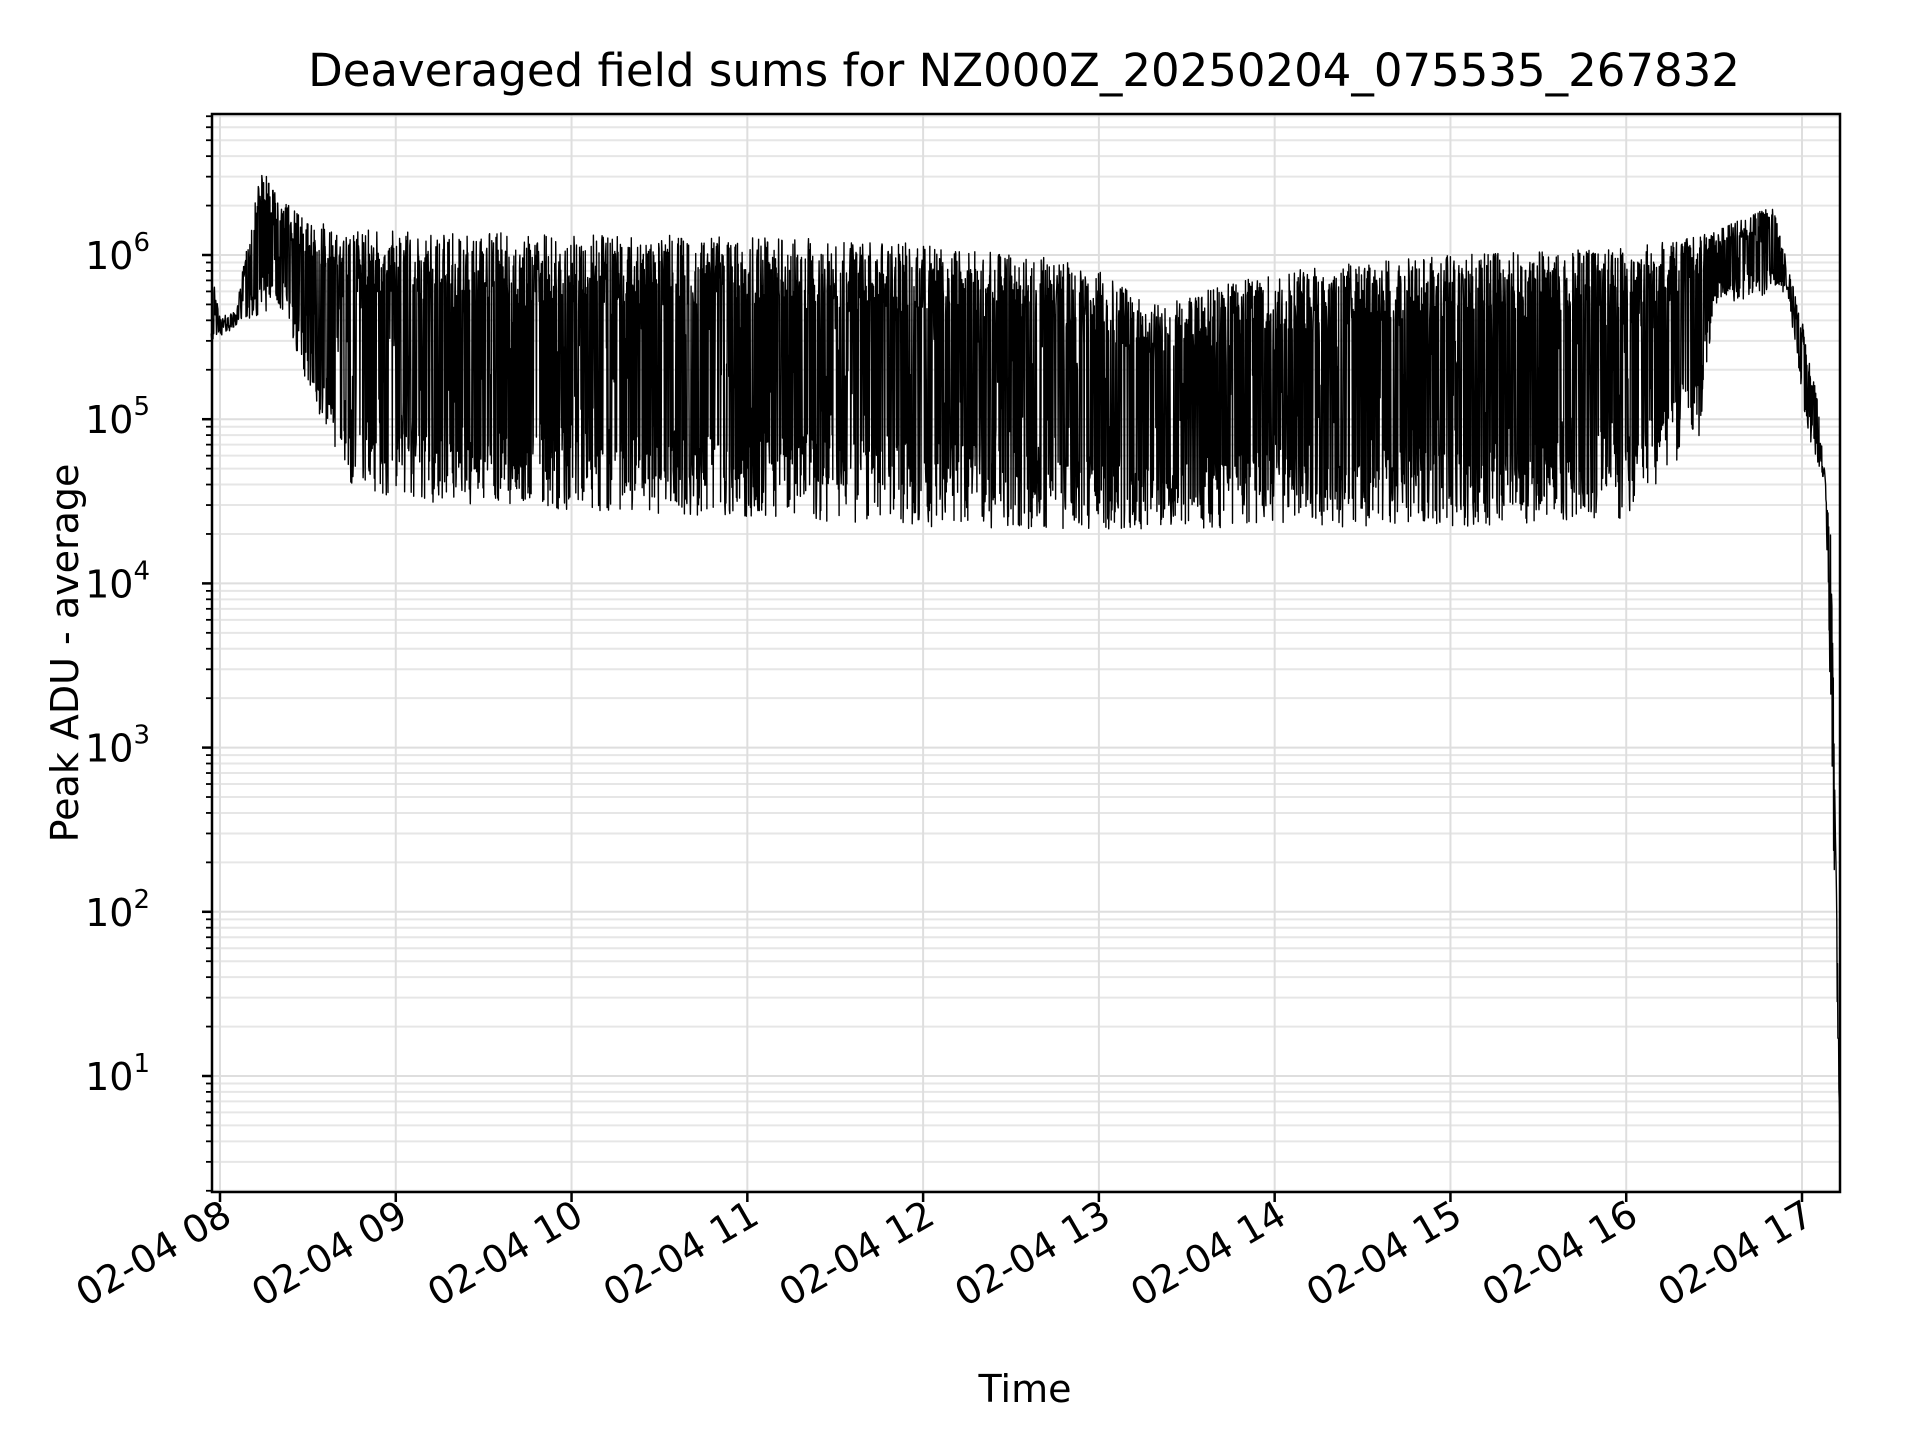  Describe the element at coordinates (1208, 1254) in the screenshot. I see `x-tick-label: 02-04 14` at that location.